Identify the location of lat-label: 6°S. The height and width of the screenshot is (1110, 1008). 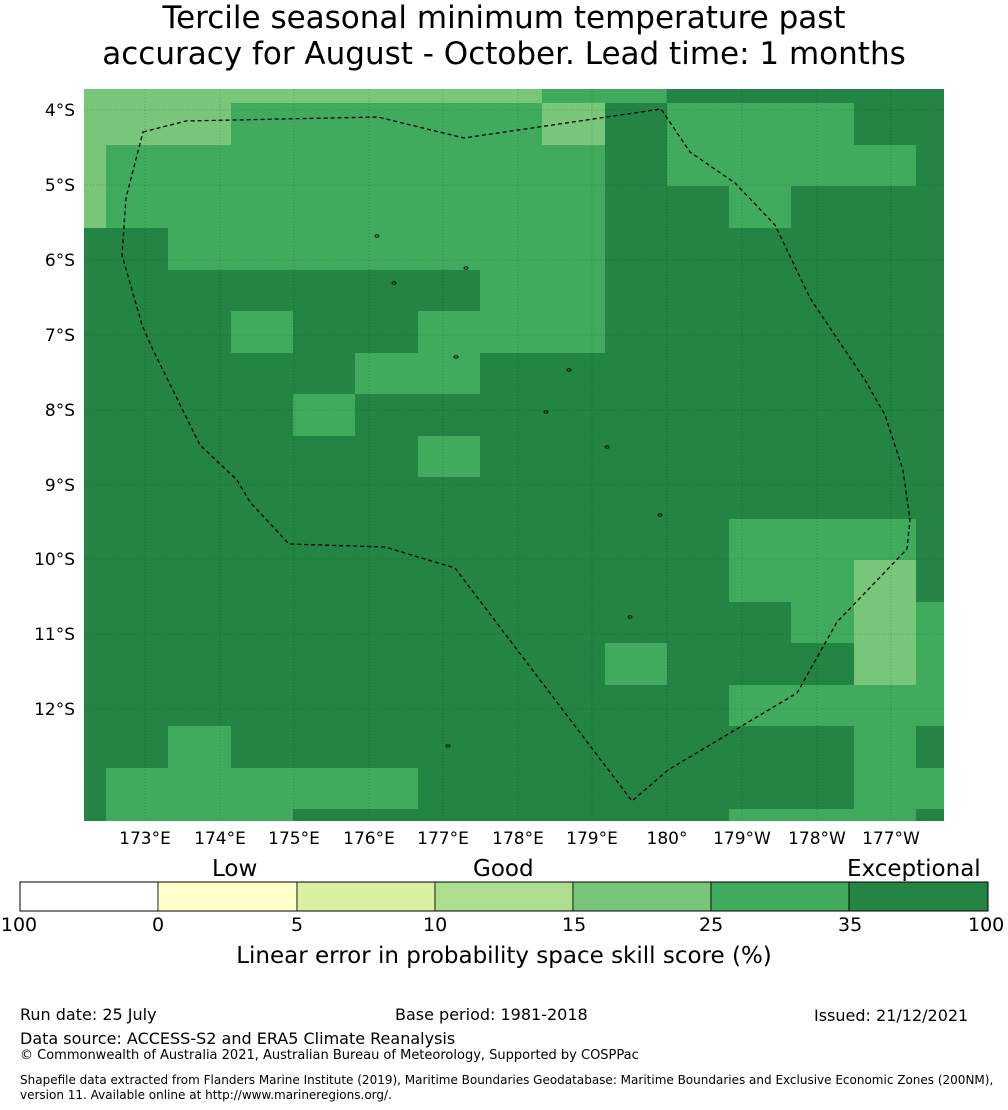
(60, 261).